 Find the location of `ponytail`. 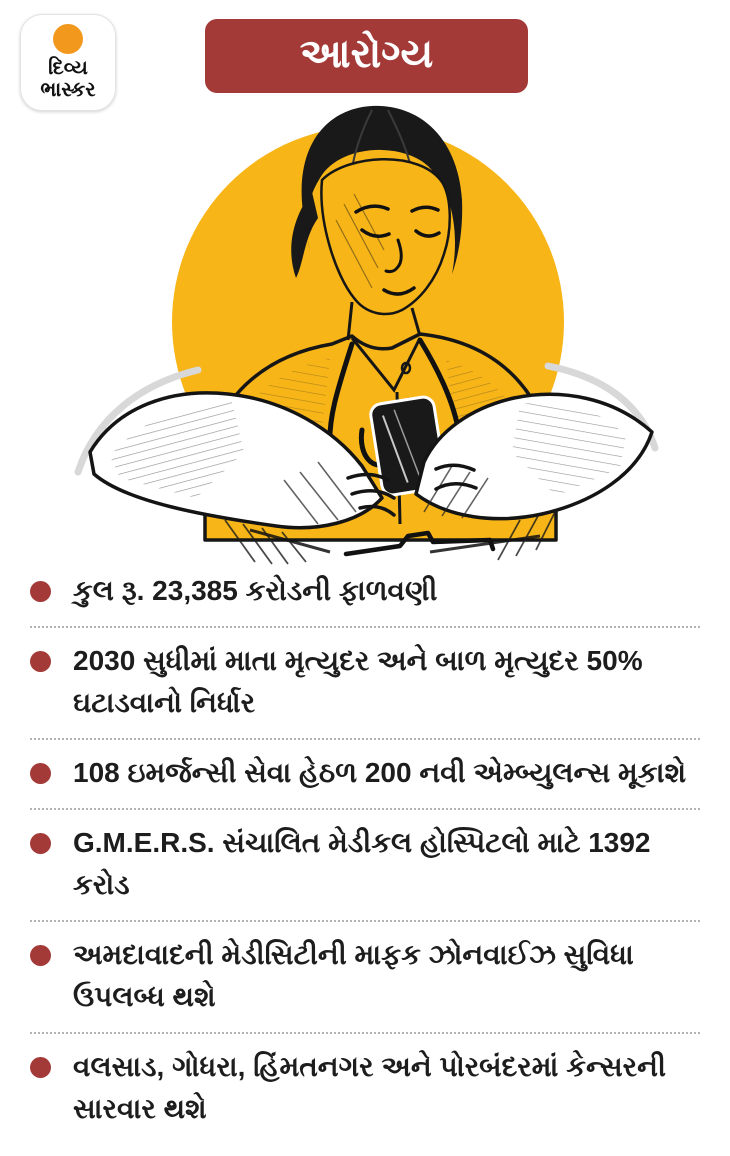

ponytail is located at coordinates (304, 235).